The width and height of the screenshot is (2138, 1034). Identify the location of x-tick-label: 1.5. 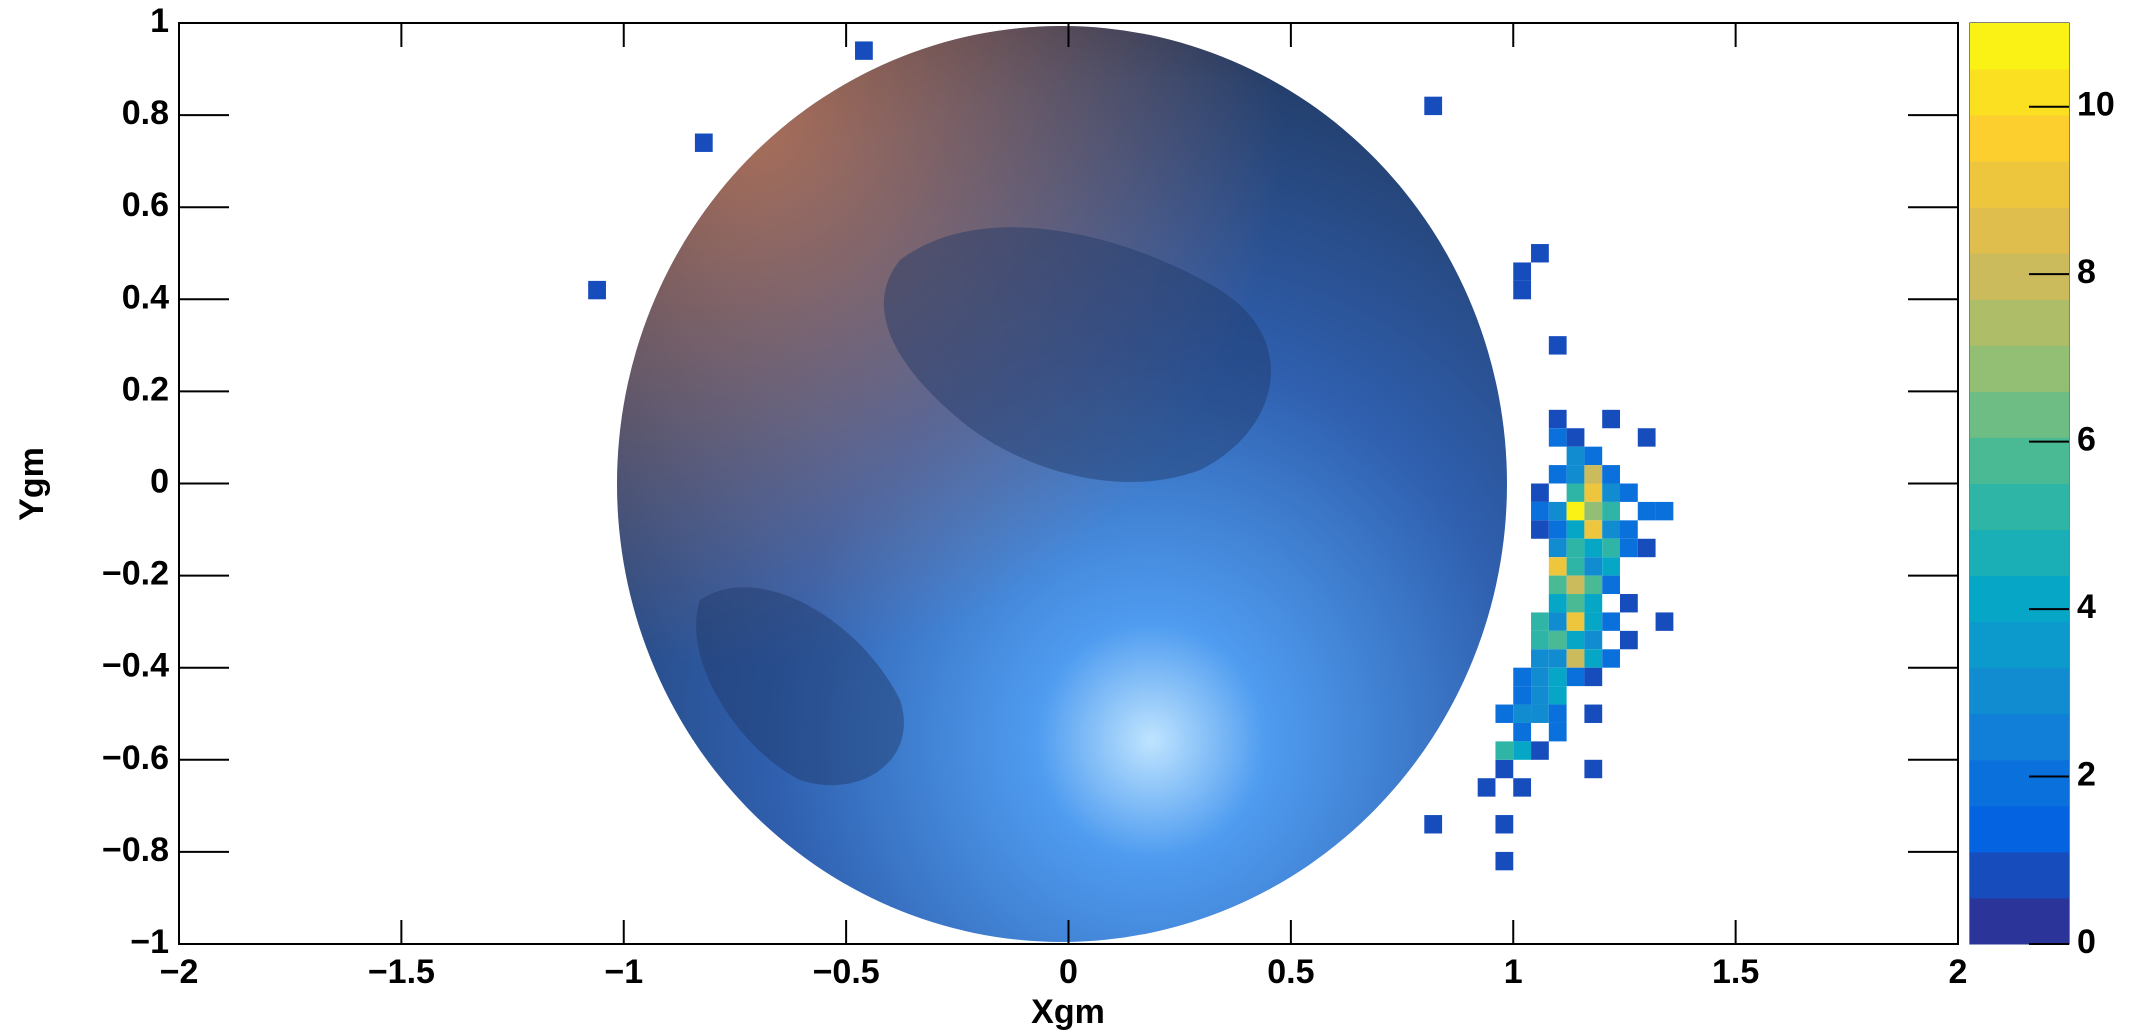
(1735, 972).